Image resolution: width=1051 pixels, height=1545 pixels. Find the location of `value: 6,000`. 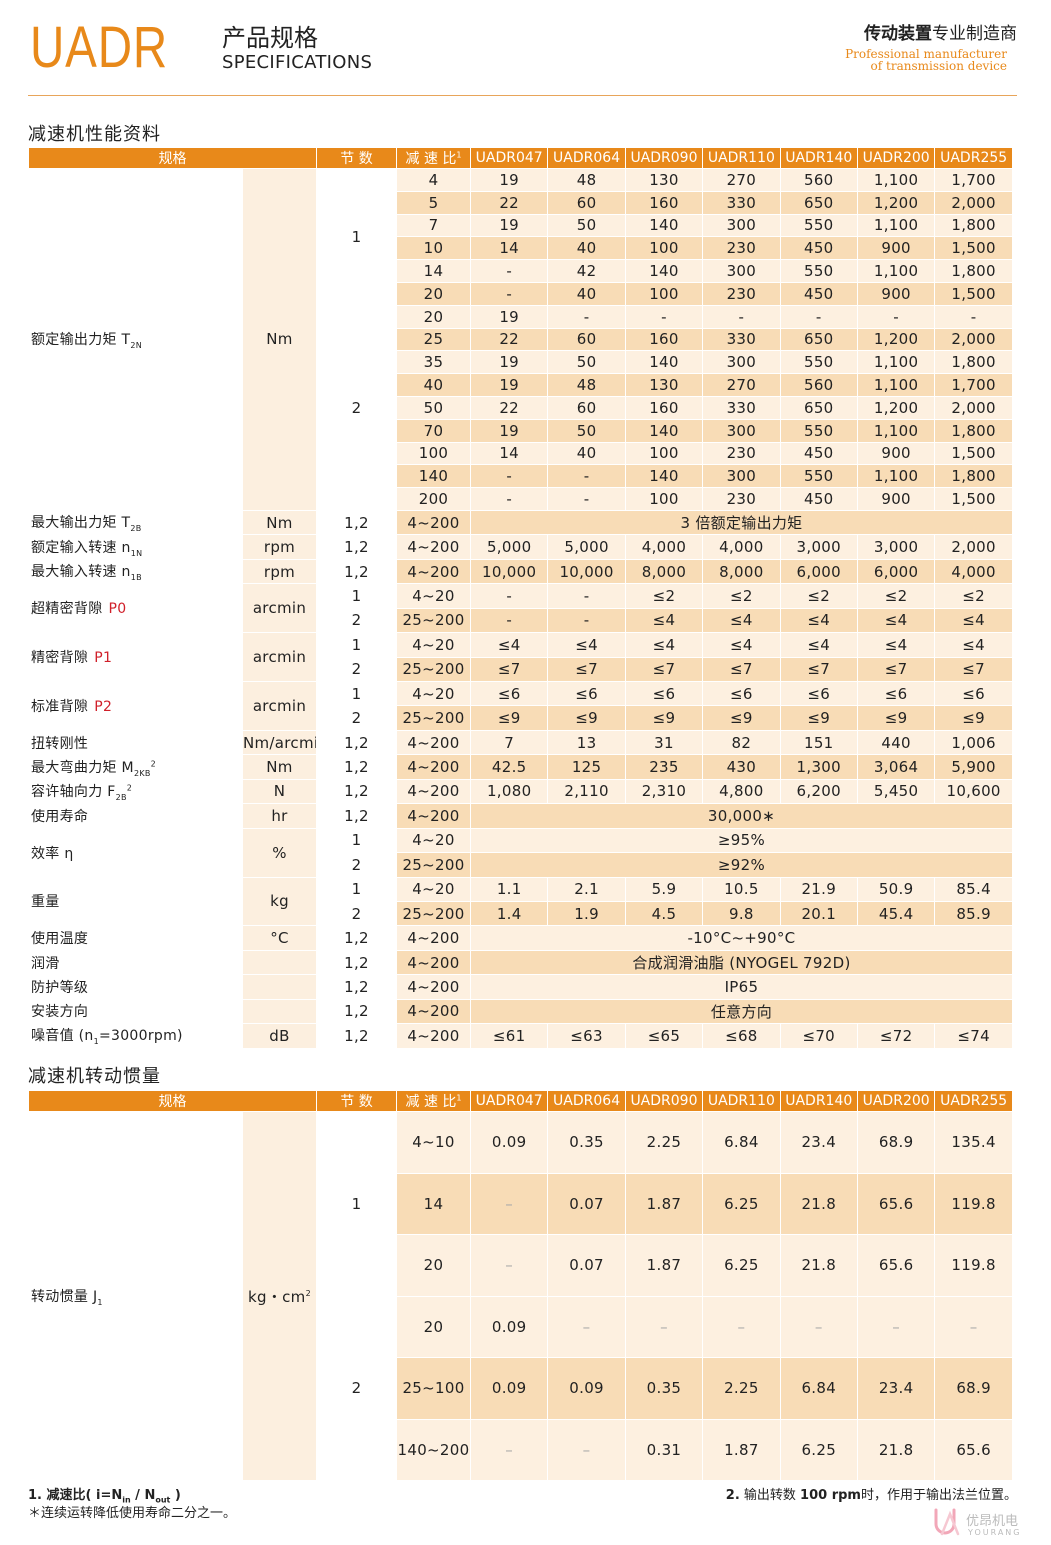

value: 6,000 is located at coordinates (818, 571).